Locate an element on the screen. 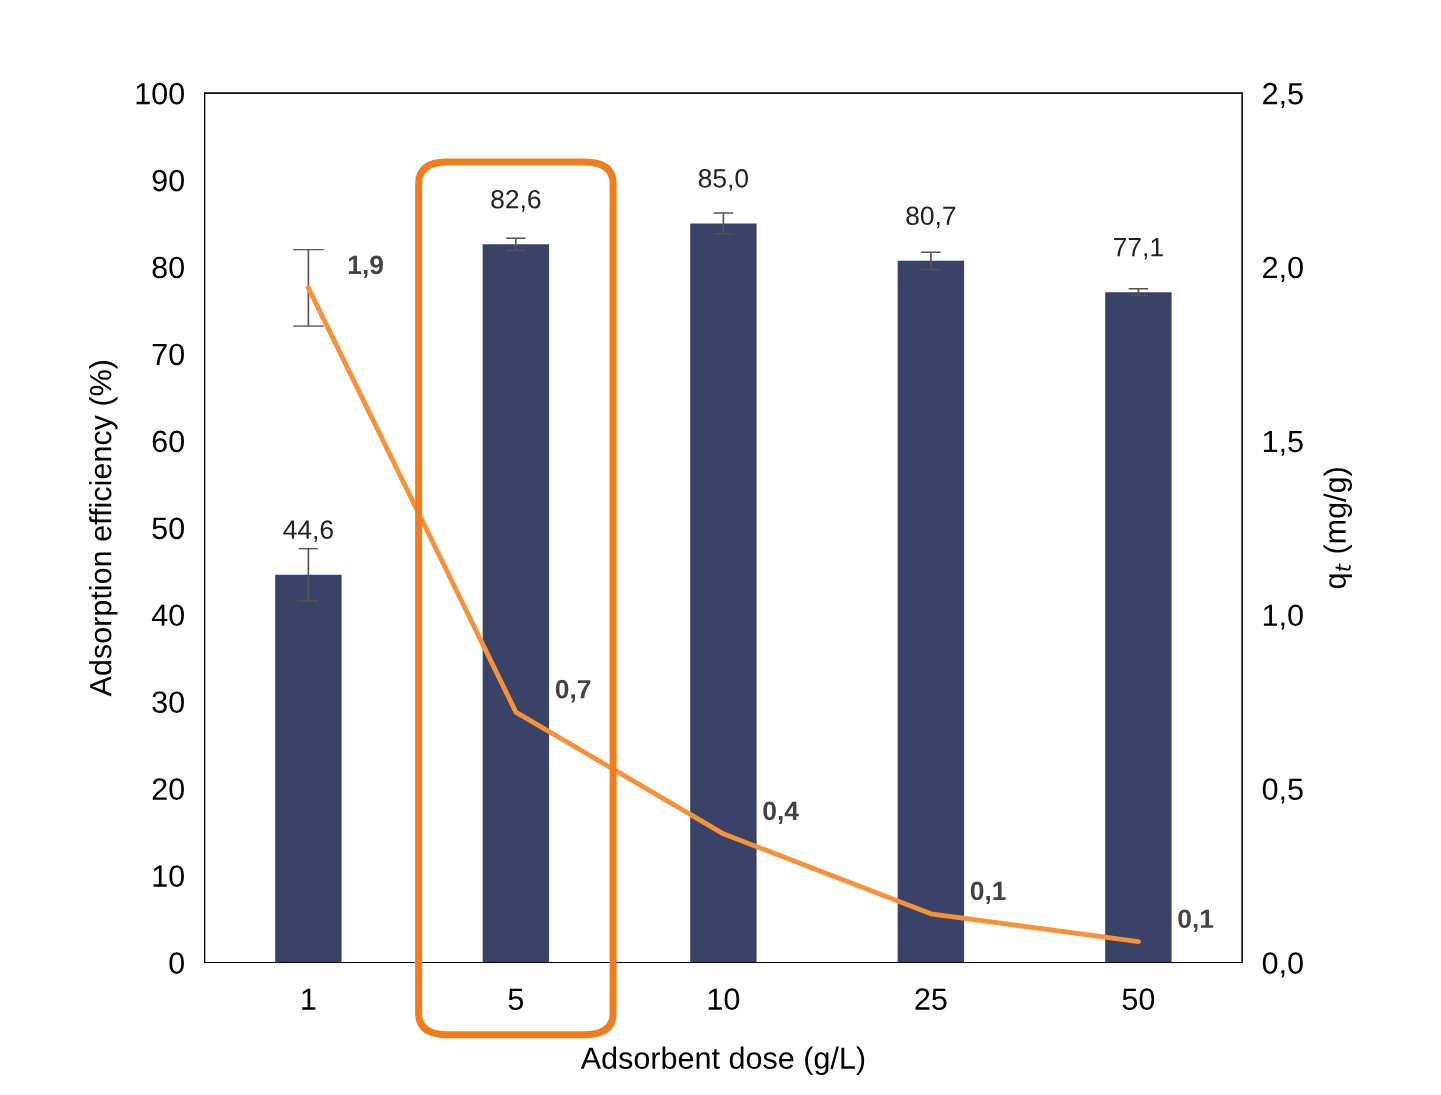 The height and width of the screenshot is (1095, 1441). data-label: 77,1 is located at coordinates (1138, 248).